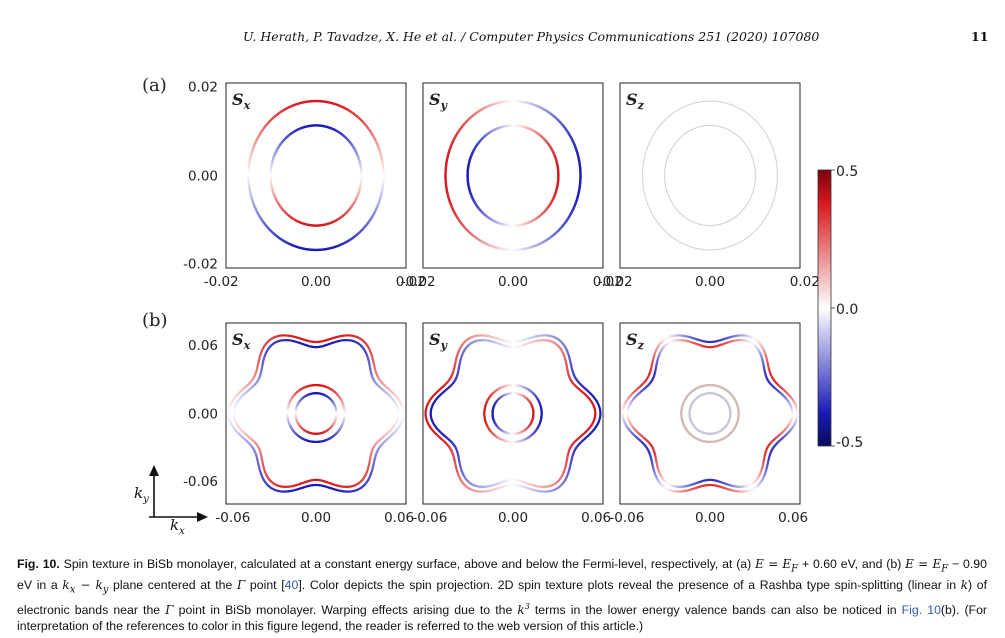 The width and height of the screenshot is (1005, 638). What do you see at coordinates (710, 175) in the screenshot?
I see `subplot-a-sz` at bounding box center [710, 175].